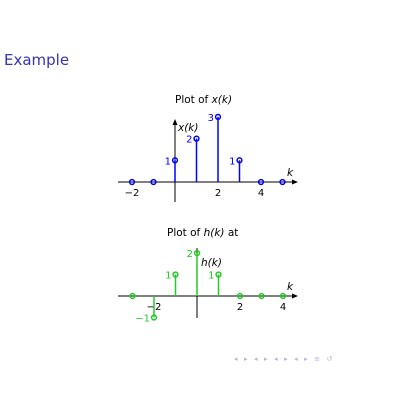  Describe the element at coordinates (142, 319) in the screenshot. I see `plot-h-value-label: −1` at that location.